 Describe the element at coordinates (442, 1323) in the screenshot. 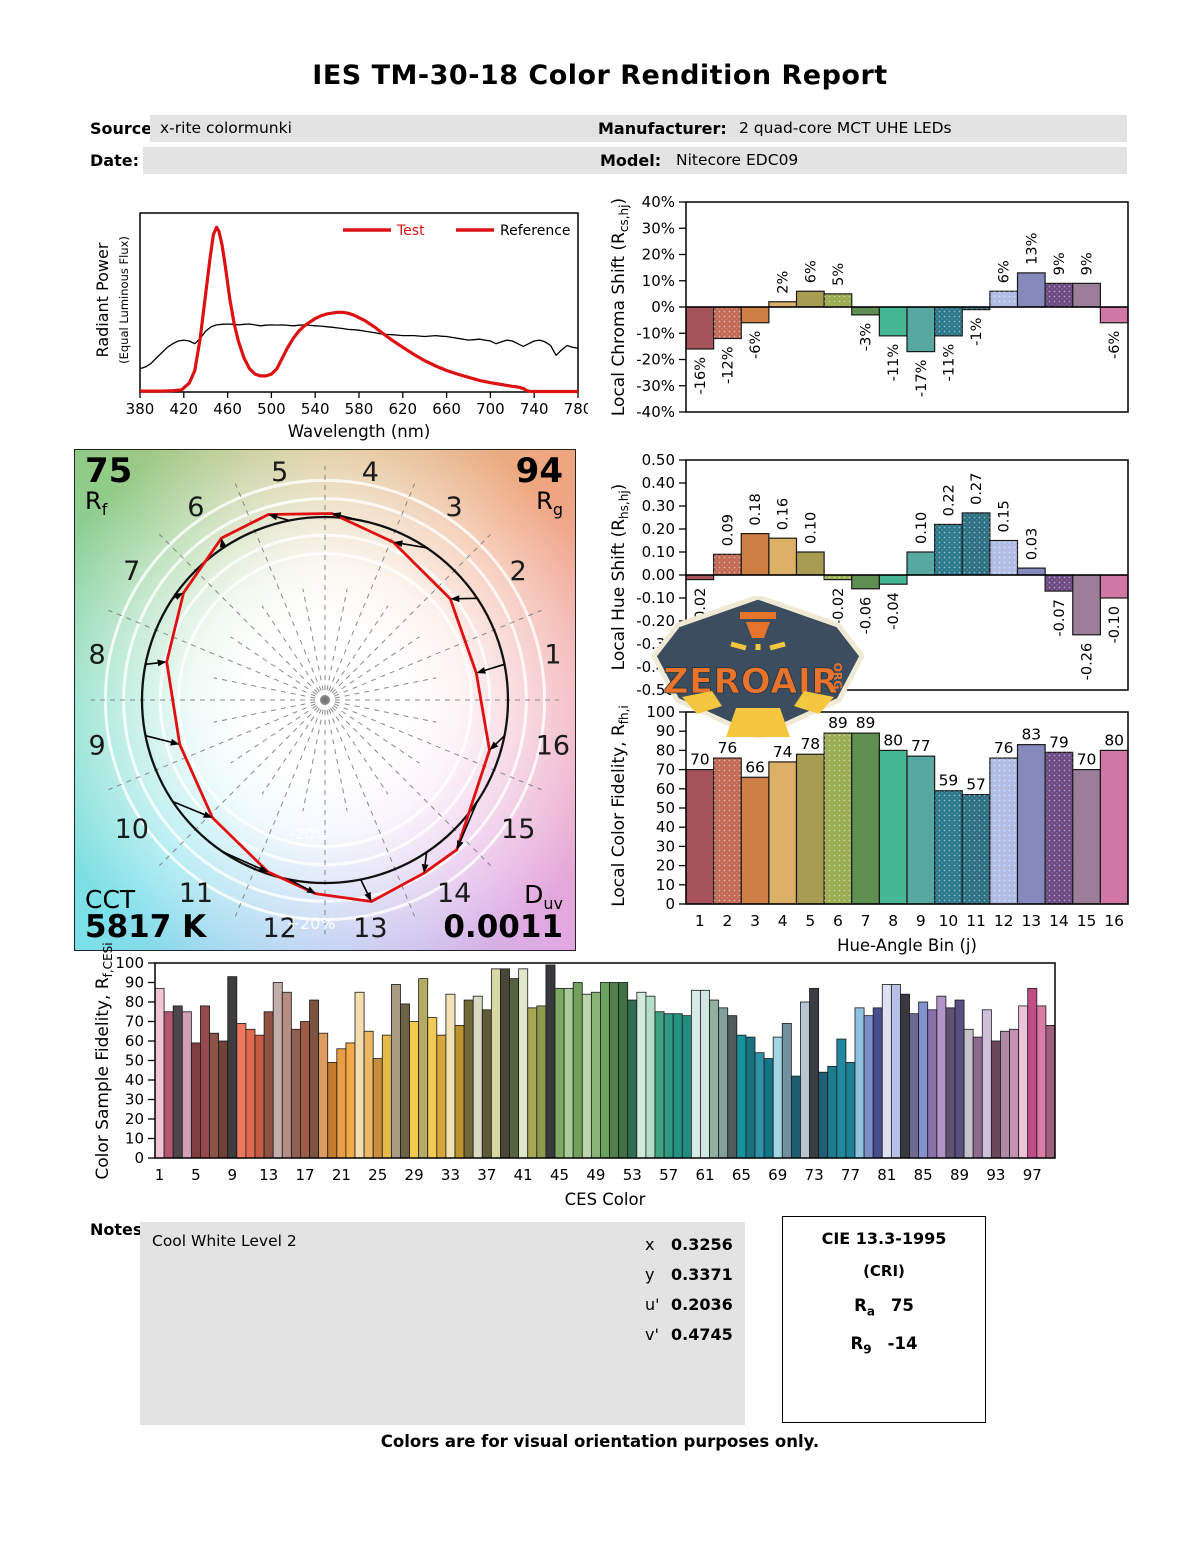

I see `notes-box: Cool White Level 2` at that location.